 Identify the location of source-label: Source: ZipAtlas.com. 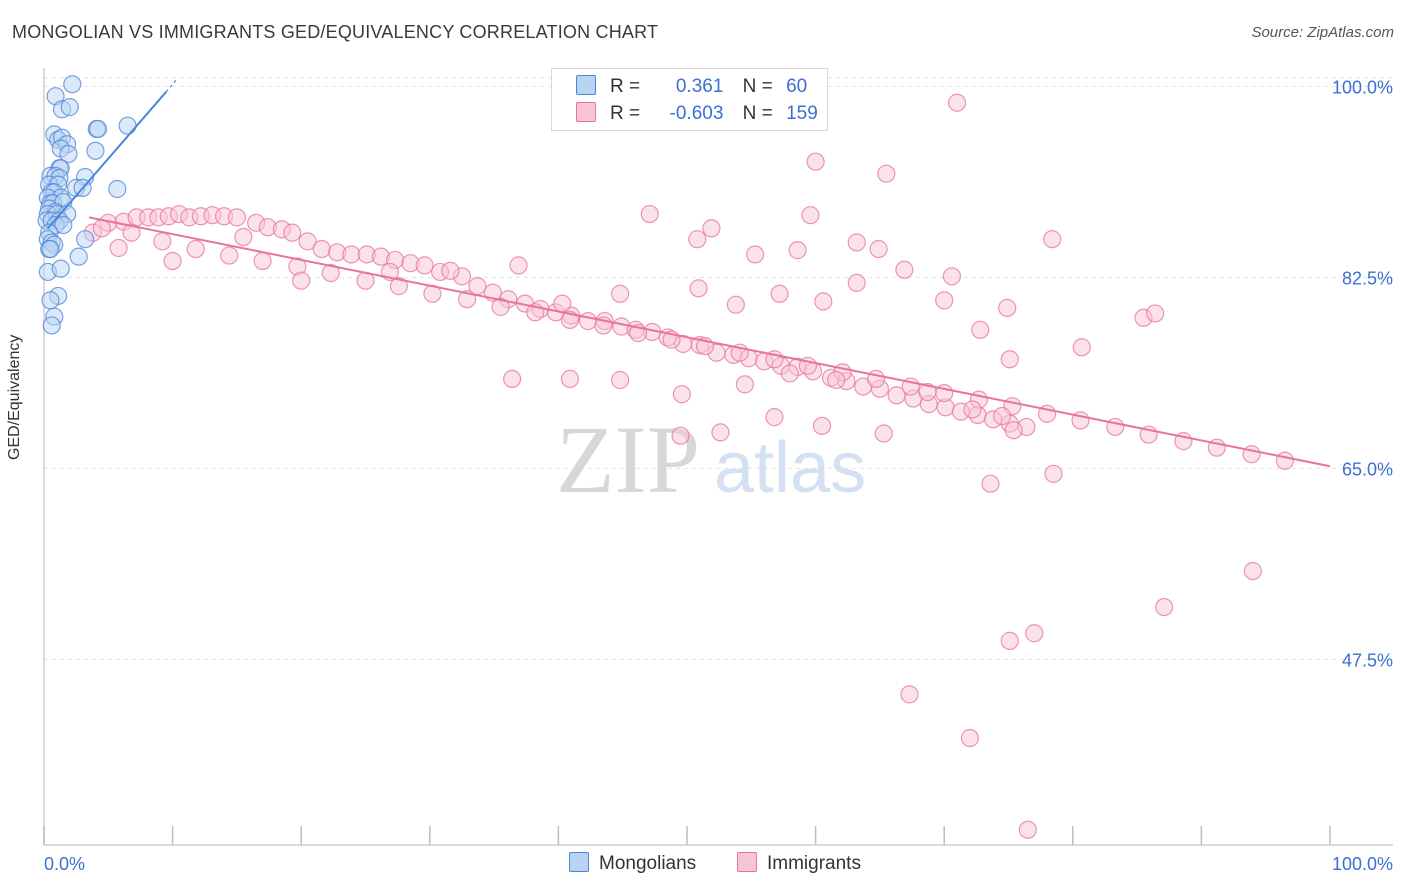
(1322, 32).